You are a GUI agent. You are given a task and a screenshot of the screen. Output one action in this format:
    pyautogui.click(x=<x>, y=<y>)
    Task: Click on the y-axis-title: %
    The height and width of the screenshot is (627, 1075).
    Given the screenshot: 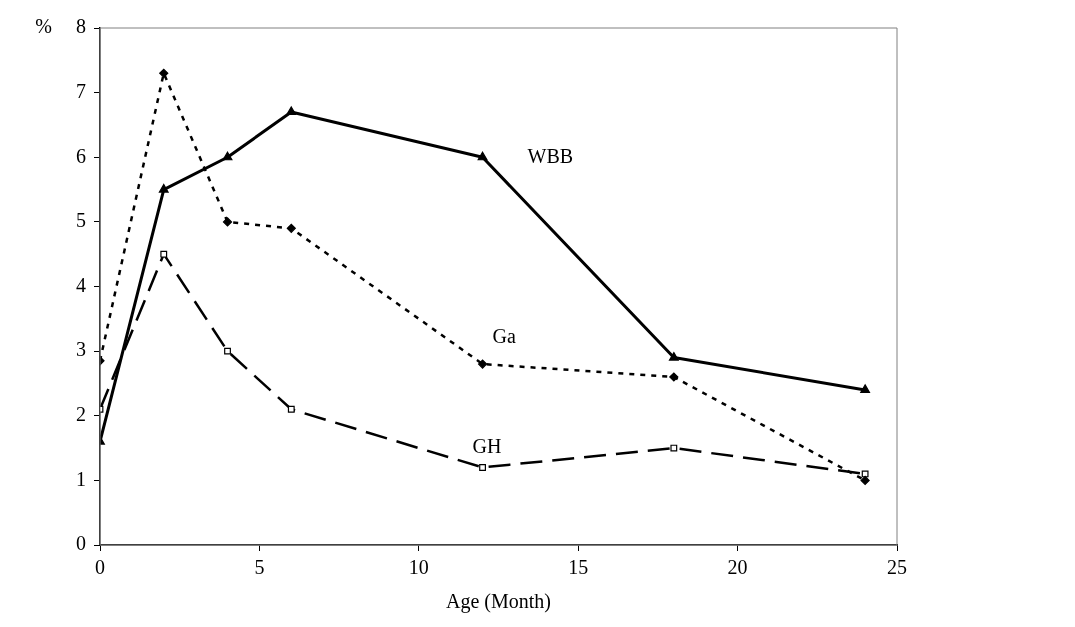 What is the action you would take?
    pyautogui.click(x=43, y=26)
    